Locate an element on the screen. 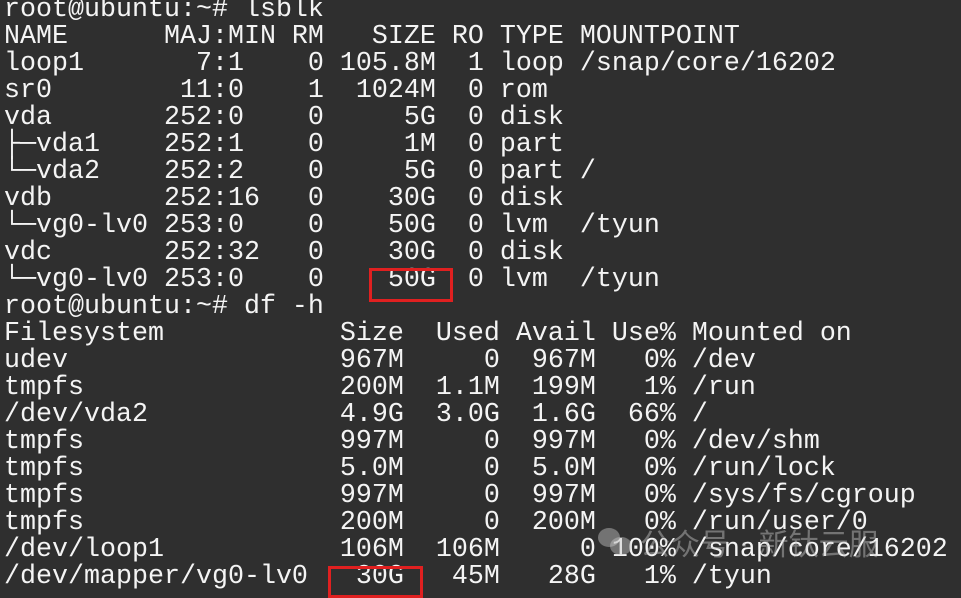 Image resolution: width=961 pixels, height=598 pixels. df-row: tmpfs 997M 0 997M 0% /sys/fs/cgroup is located at coordinates (460, 496).